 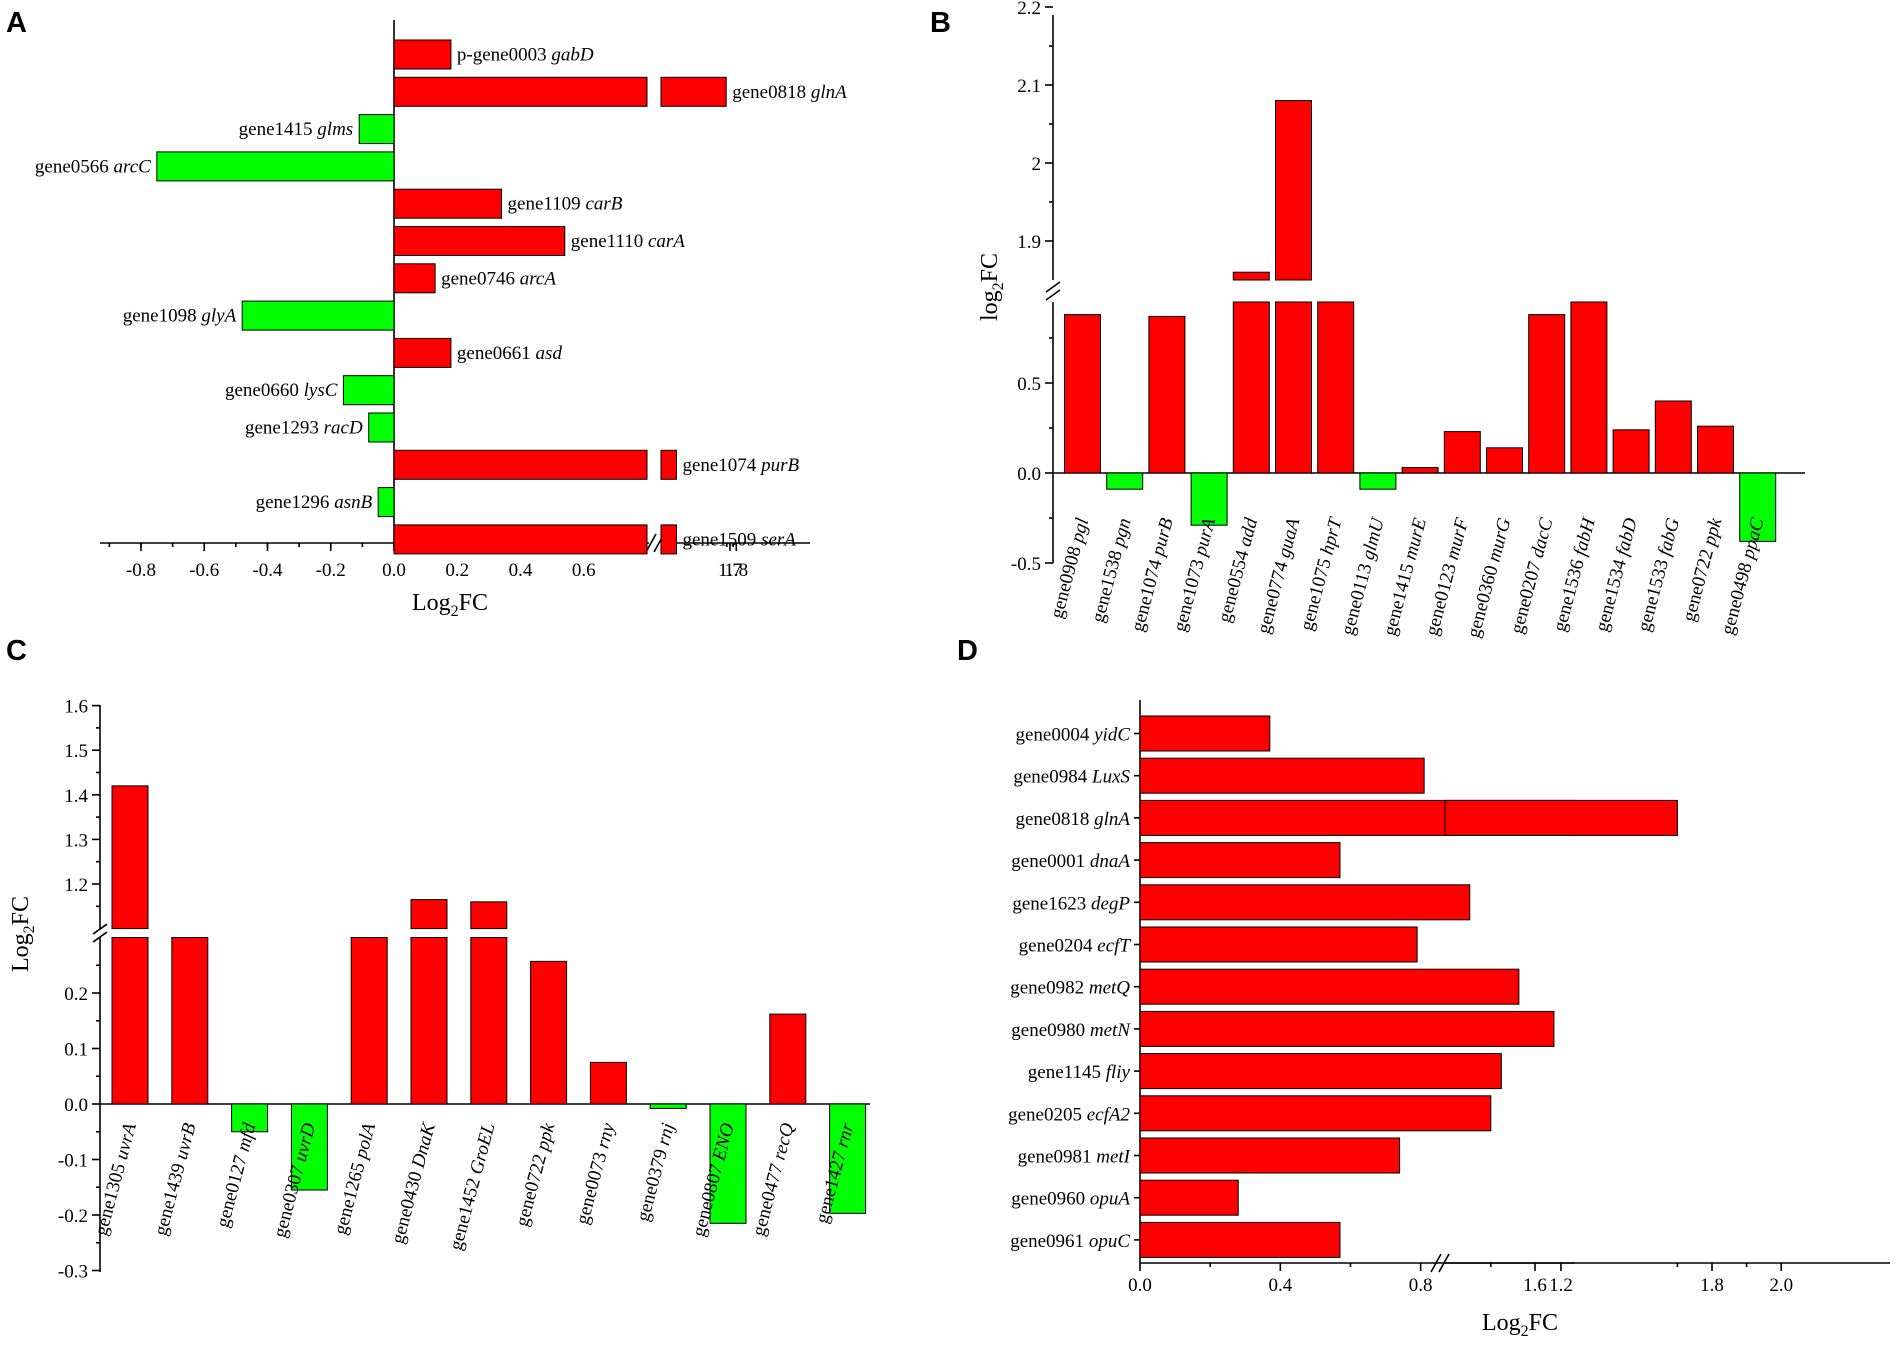 What do you see at coordinates (1026, 564) in the screenshot?
I see `y-tick-label: -0.5` at bounding box center [1026, 564].